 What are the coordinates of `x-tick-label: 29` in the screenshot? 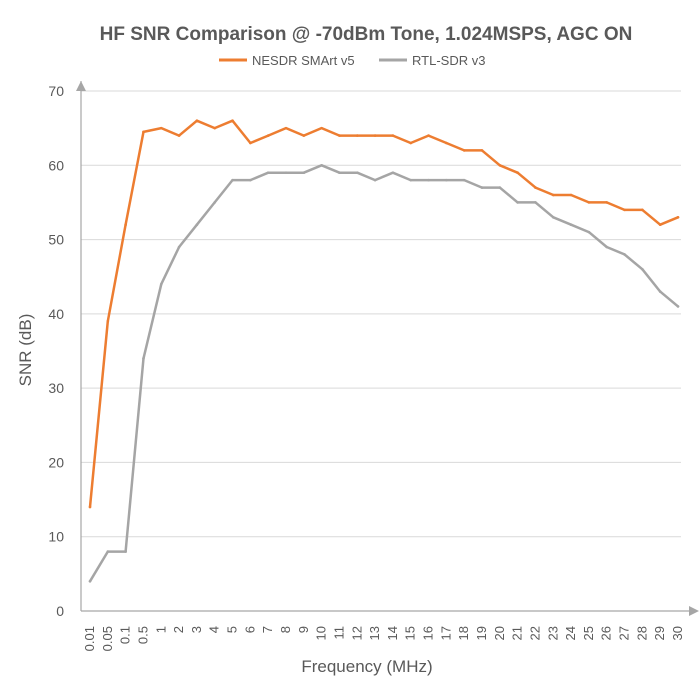 It's located at (659, 633).